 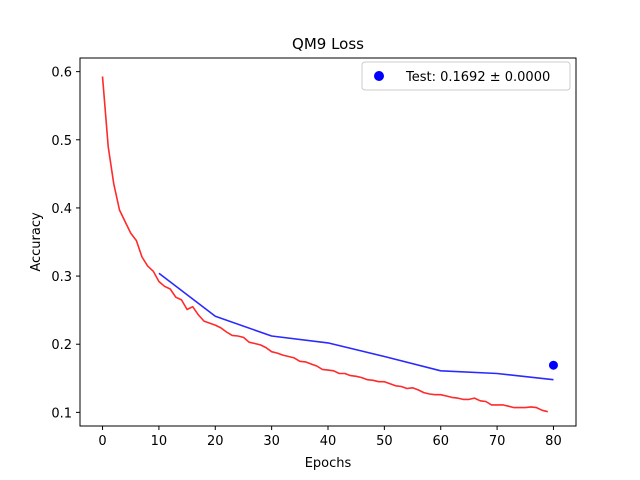 I want to click on x-axis: 0 10 20 30 40 50 60 70 80, so click(x=330, y=437).